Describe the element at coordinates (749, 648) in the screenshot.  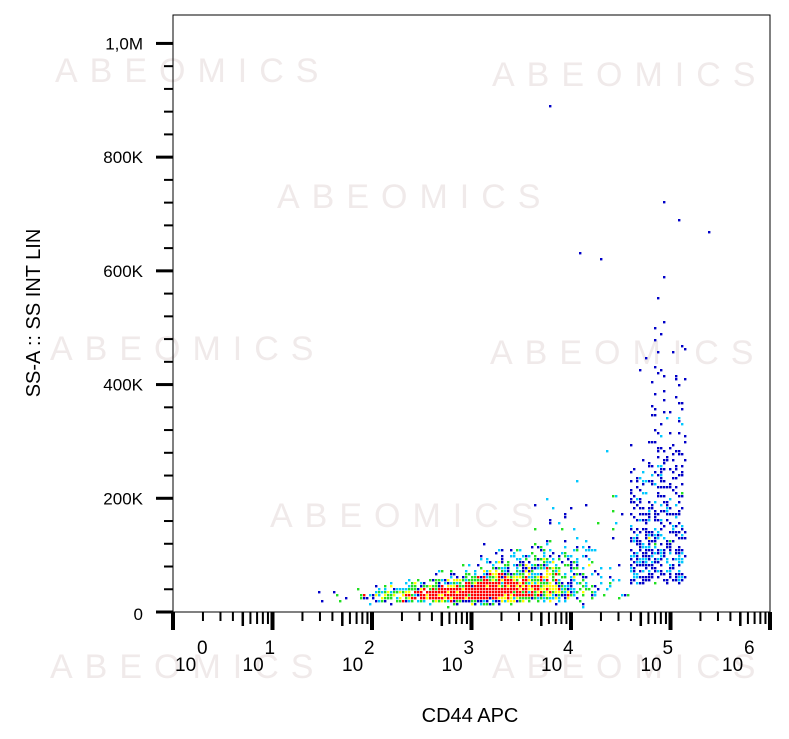
I see `svg-text: 6` at that location.